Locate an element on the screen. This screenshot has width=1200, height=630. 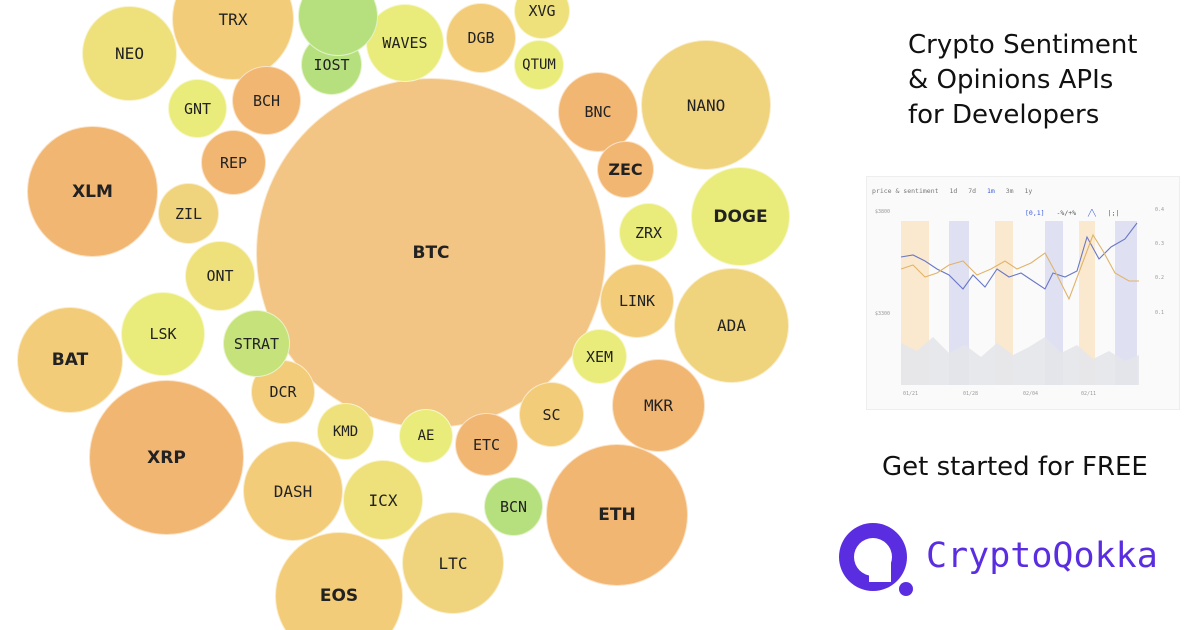
coin-bubble-nano: NANO is located at coordinates (706, 105).